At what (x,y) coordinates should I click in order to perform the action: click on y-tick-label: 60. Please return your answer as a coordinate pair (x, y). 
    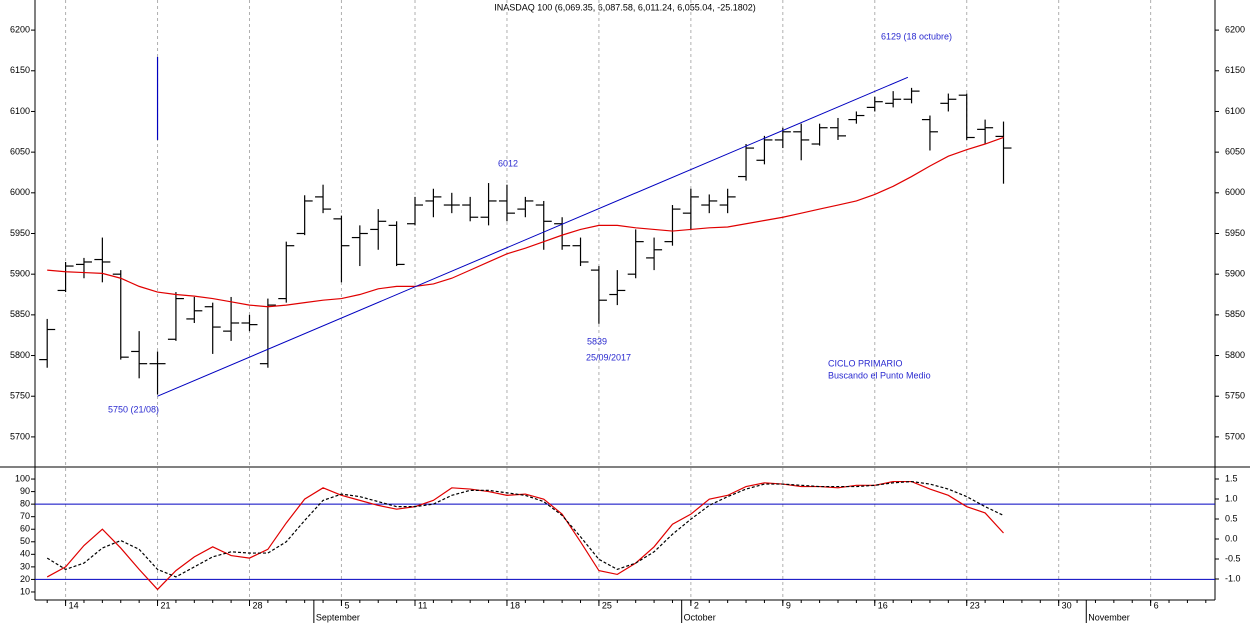
    Looking at the image, I should click on (25, 529).